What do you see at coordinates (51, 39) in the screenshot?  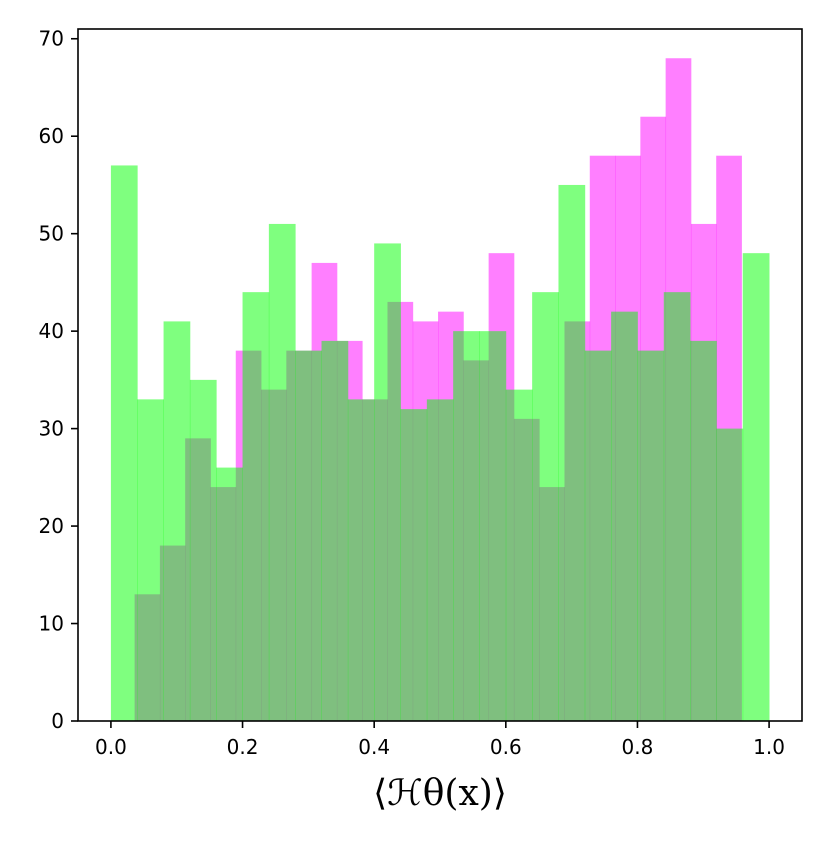 I see `y-tick-label: 70` at bounding box center [51, 39].